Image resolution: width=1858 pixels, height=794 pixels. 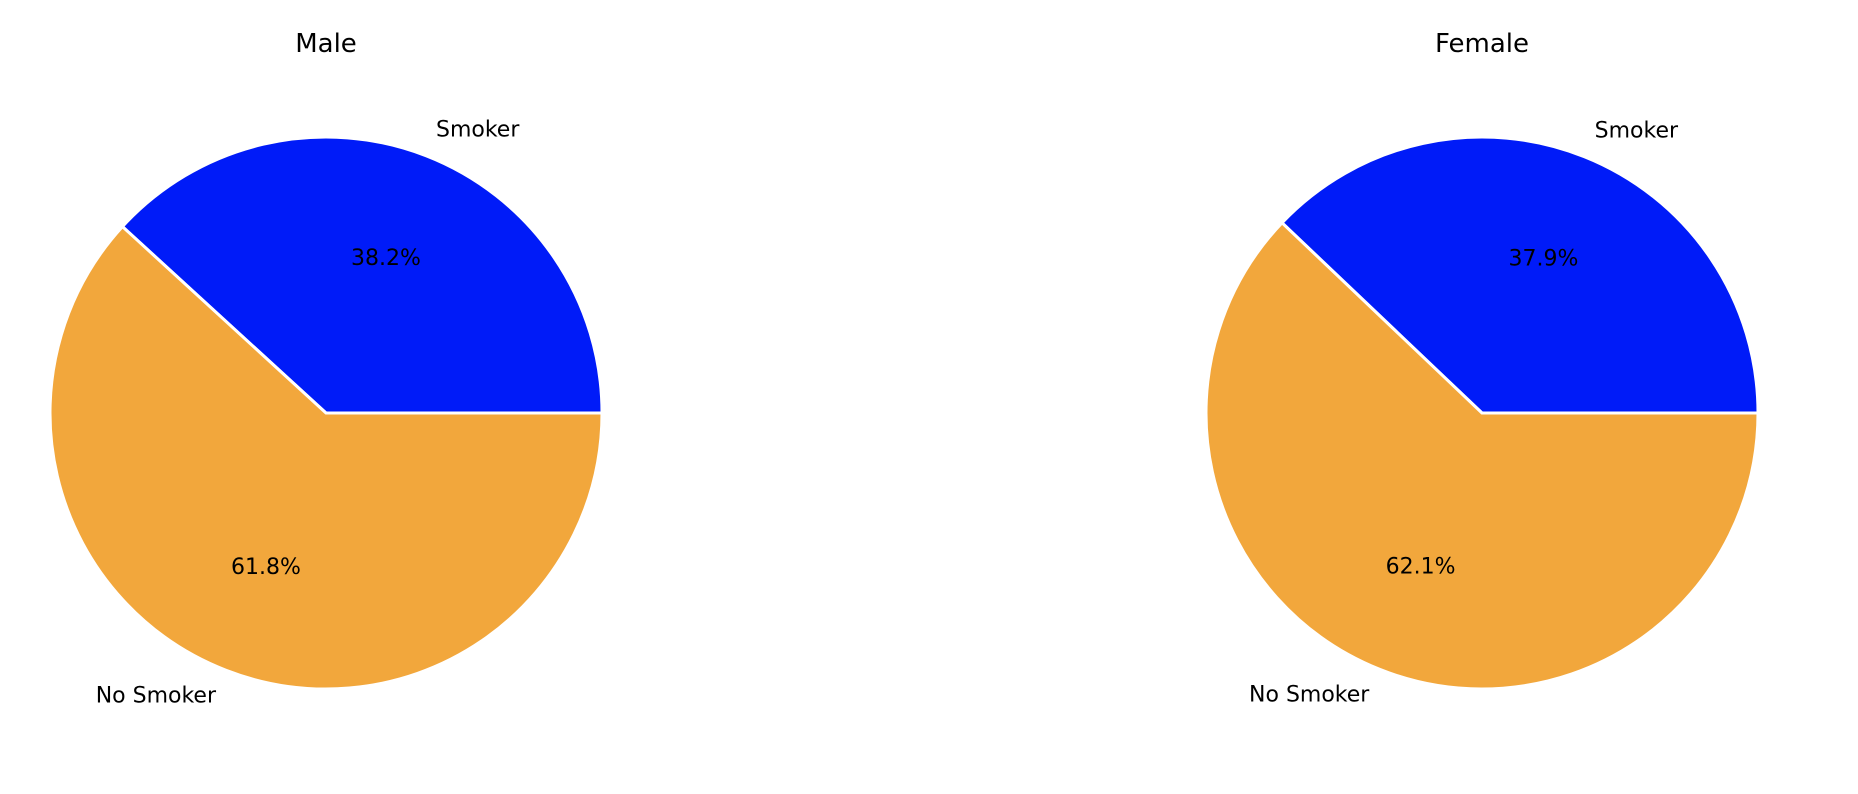 What do you see at coordinates (1421, 566) in the screenshot?
I see `slice-percent-female-no-smoker: 62.1%` at bounding box center [1421, 566].